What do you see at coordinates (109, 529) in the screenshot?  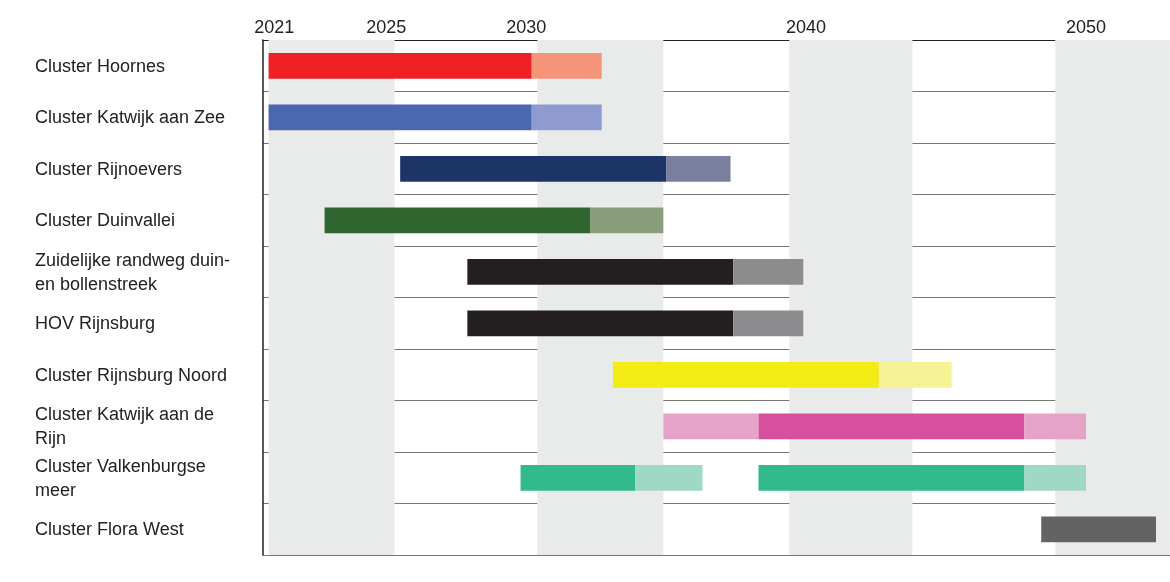 I see `y-tick-label: Cluster Flora West` at bounding box center [109, 529].